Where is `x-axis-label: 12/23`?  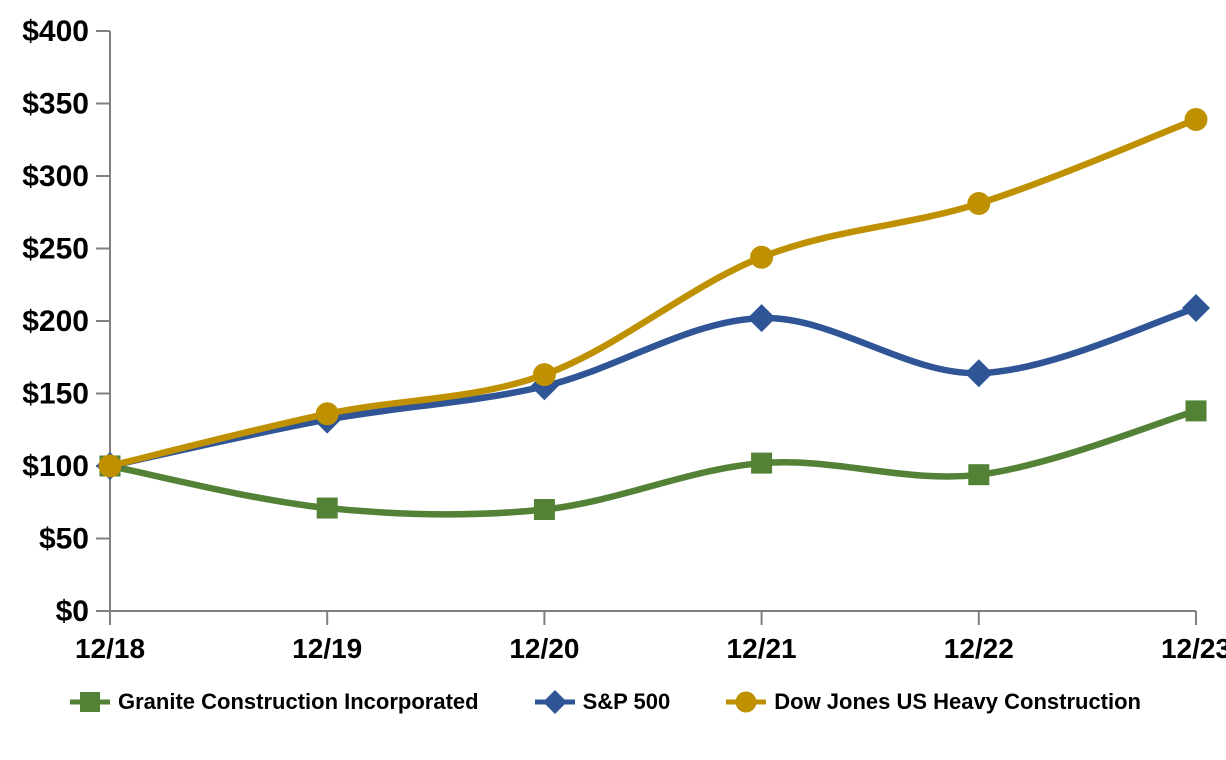
x-axis-label: 12/23 is located at coordinates (1193, 648).